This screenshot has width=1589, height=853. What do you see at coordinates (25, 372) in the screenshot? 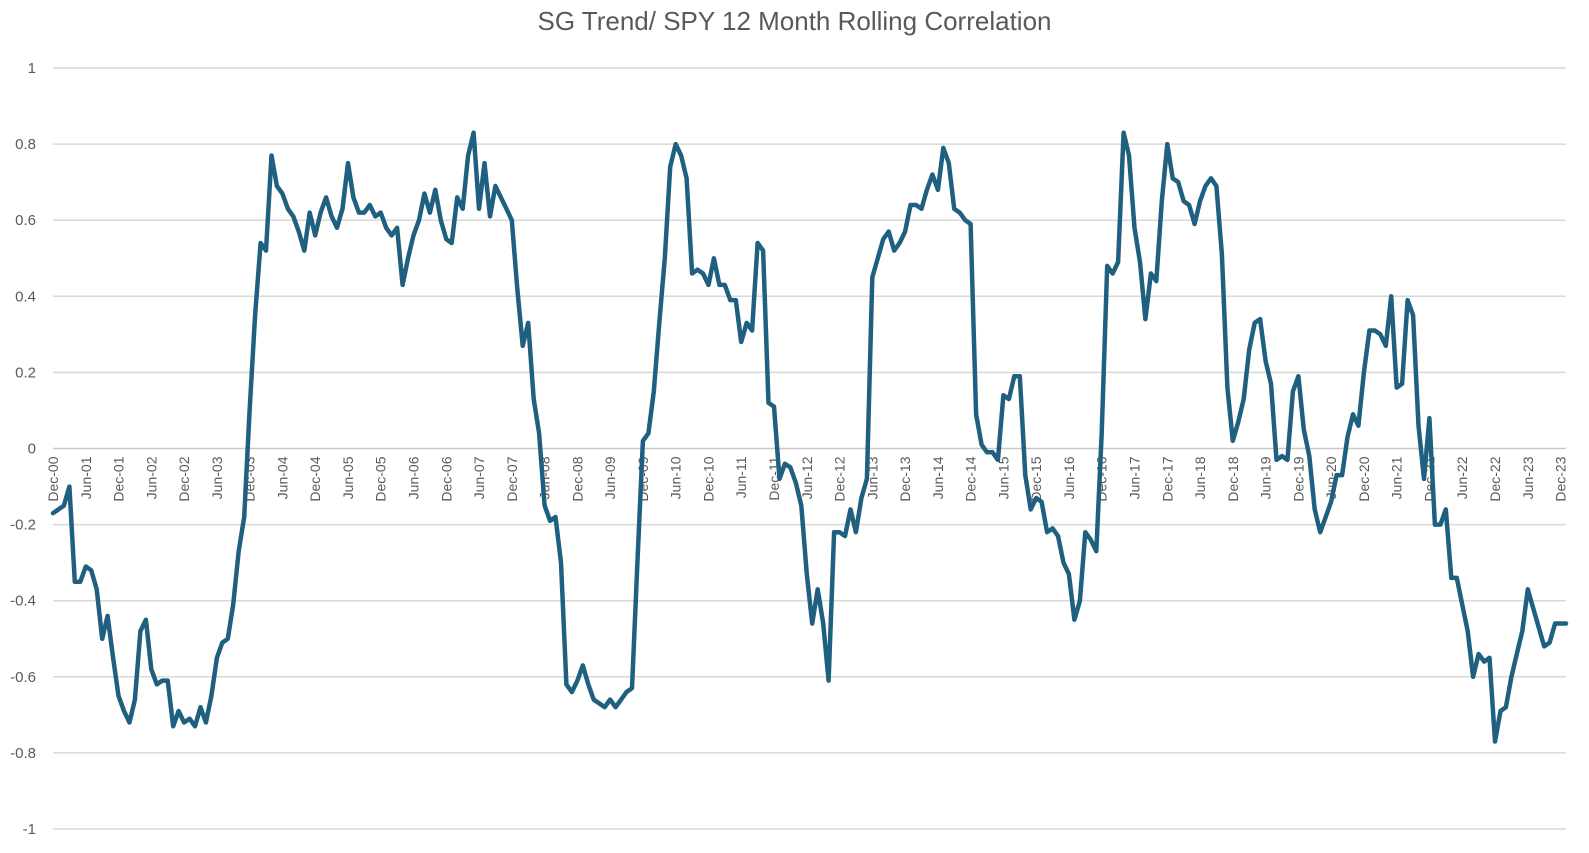
I see `y-tick-label: 0.2` at bounding box center [25, 372].